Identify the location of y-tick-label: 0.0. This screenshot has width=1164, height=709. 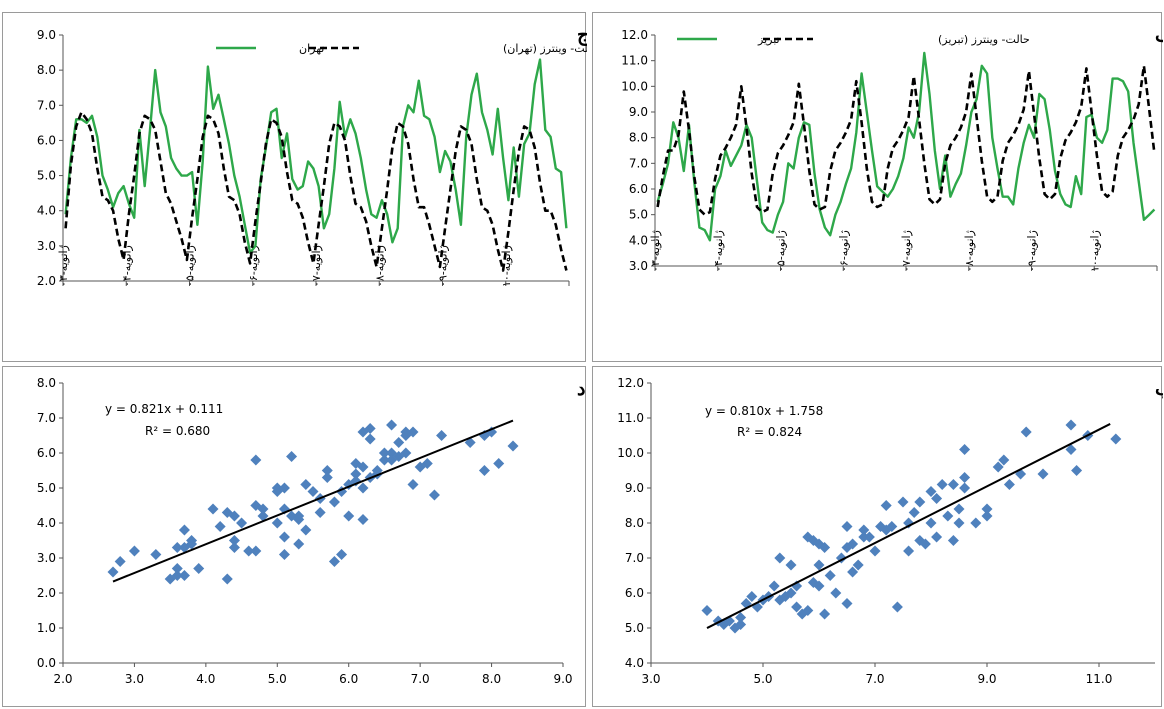
(46, 663).